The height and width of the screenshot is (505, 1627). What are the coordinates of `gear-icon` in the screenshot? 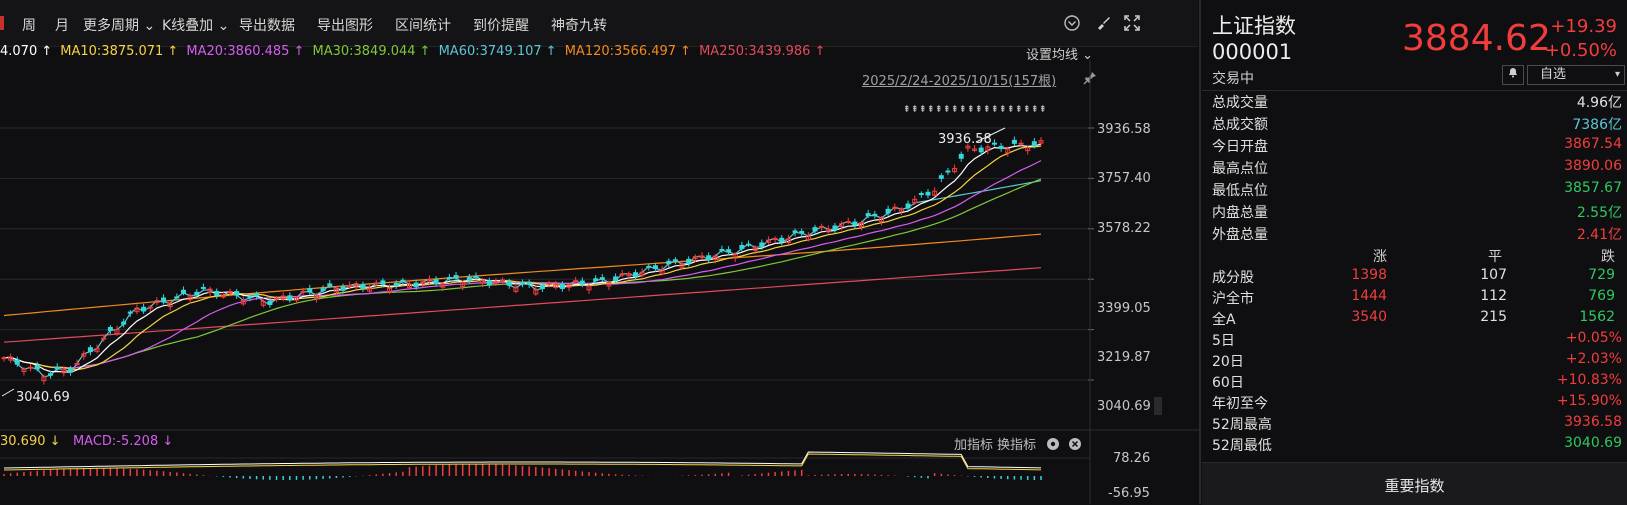 It's located at (1053, 444).